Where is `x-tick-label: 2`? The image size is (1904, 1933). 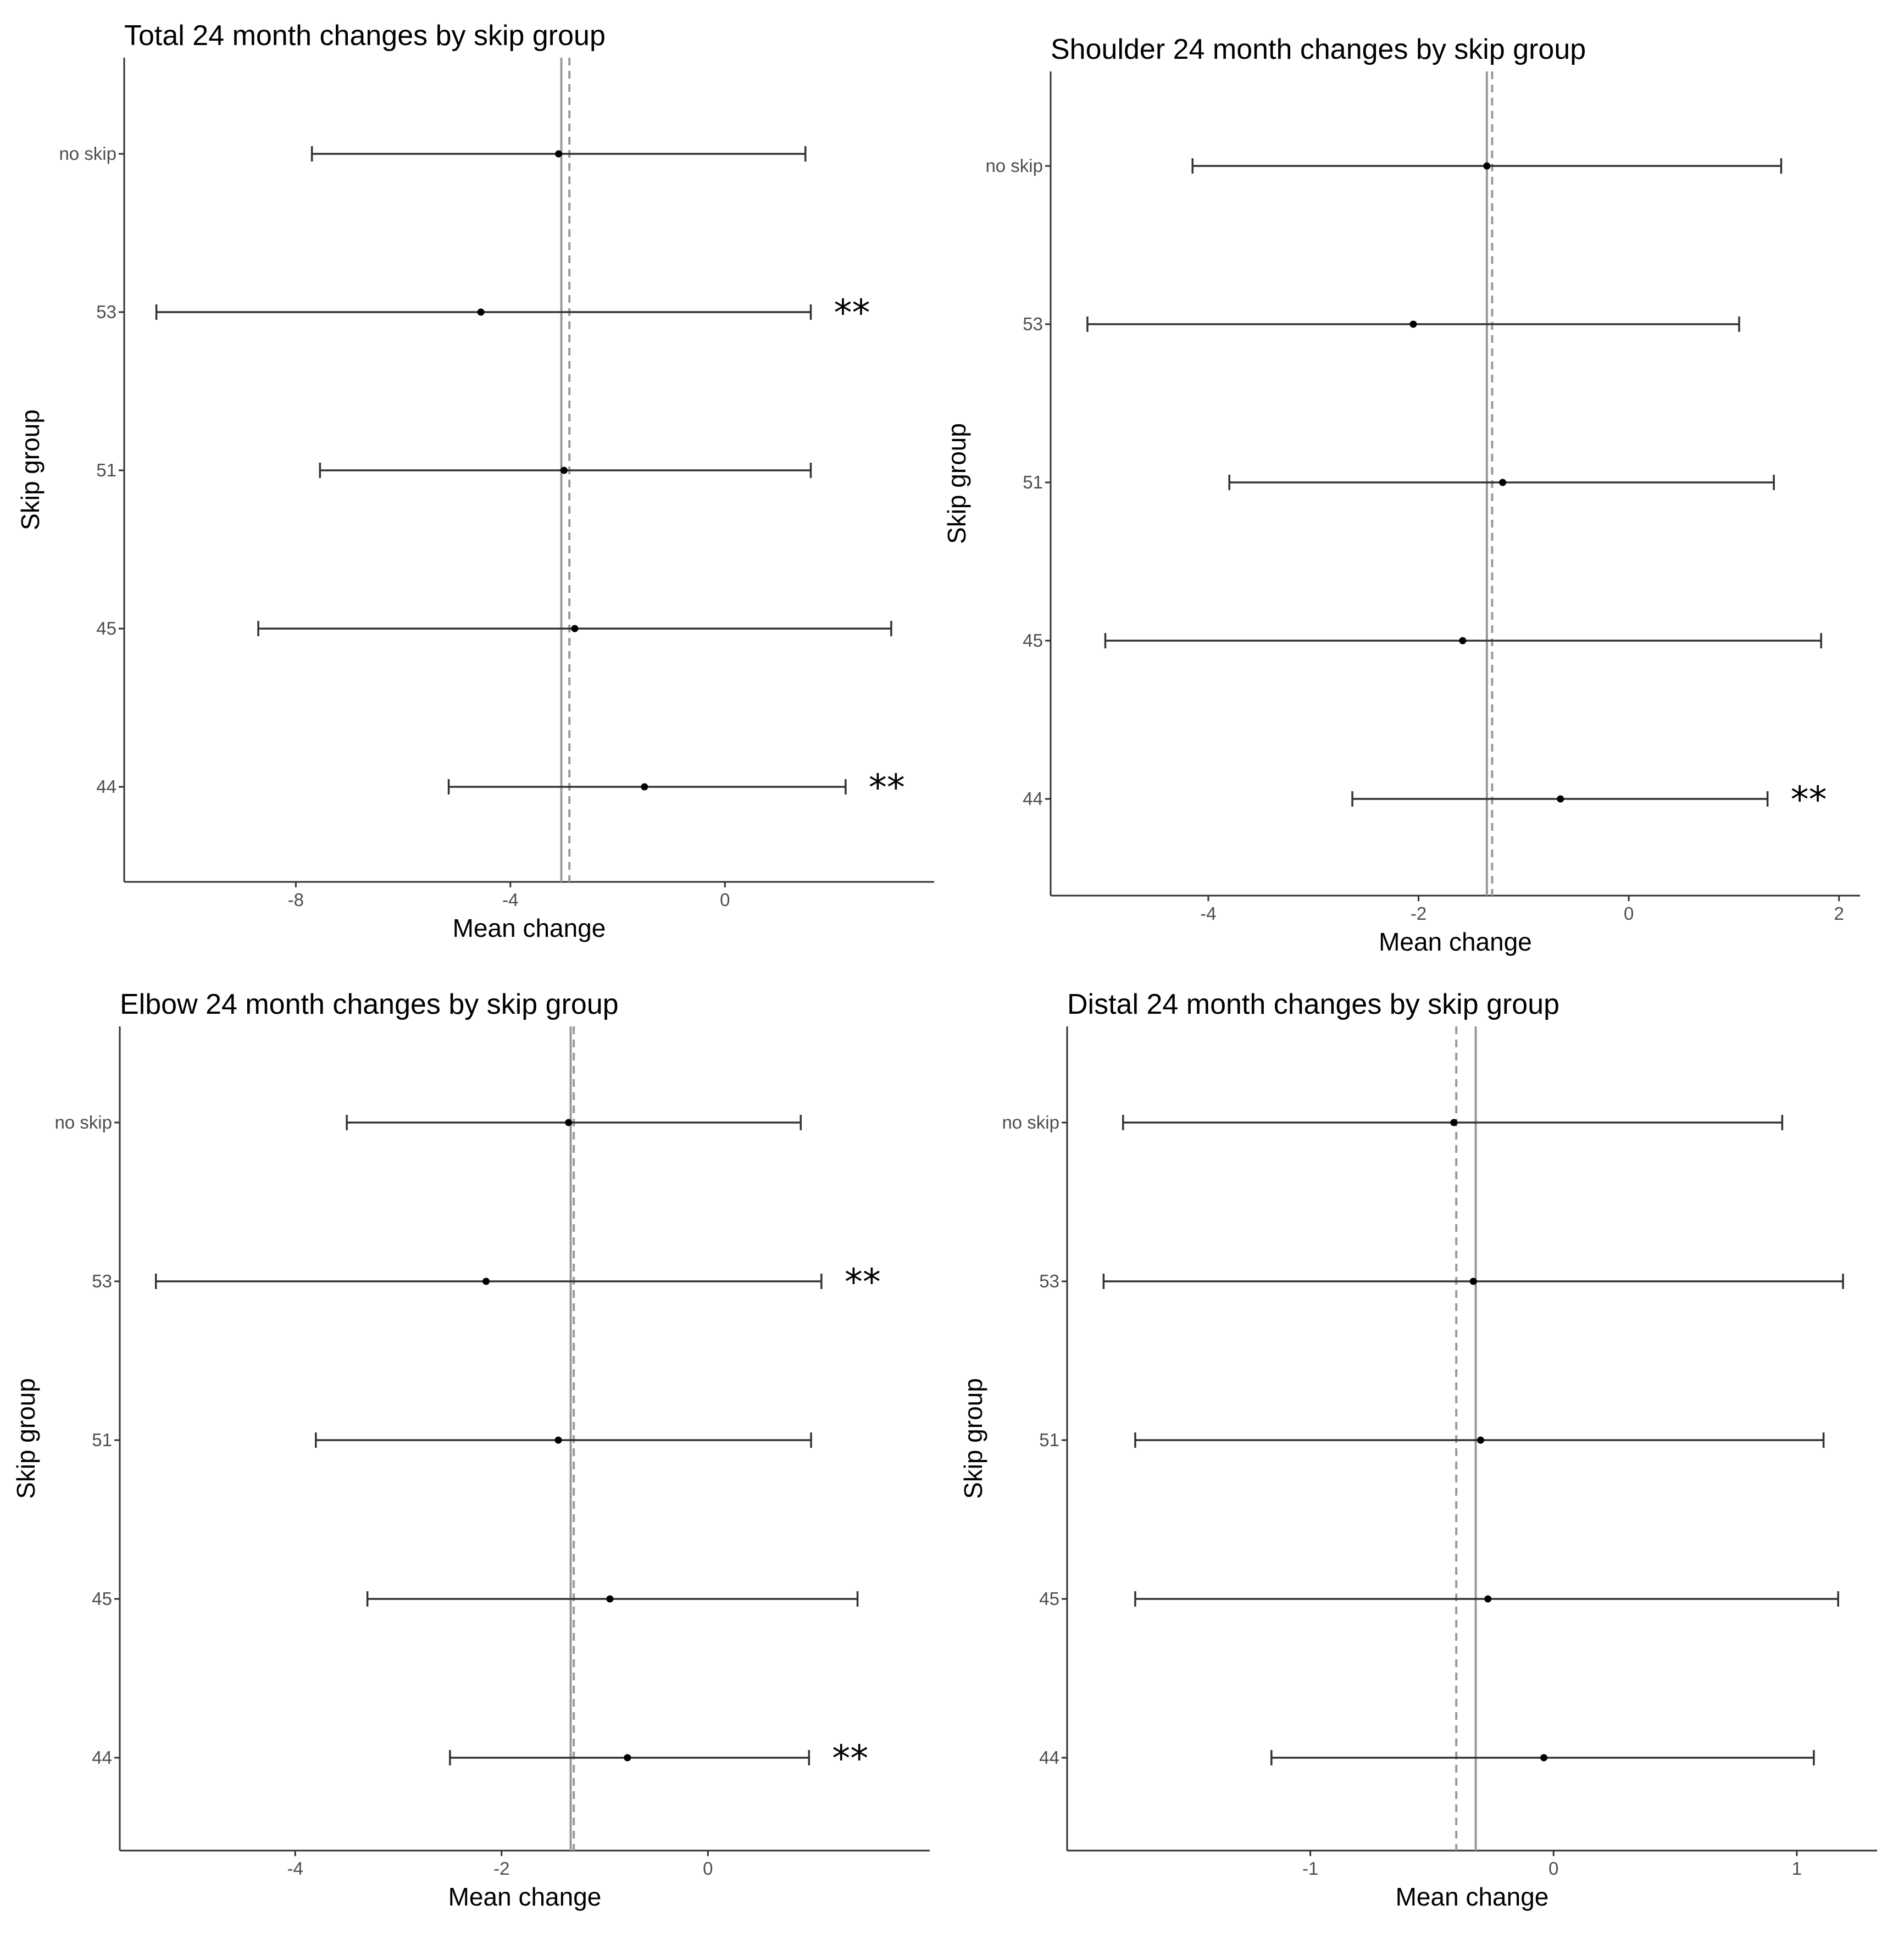
x-tick-label: 2 is located at coordinates (1839, 913).